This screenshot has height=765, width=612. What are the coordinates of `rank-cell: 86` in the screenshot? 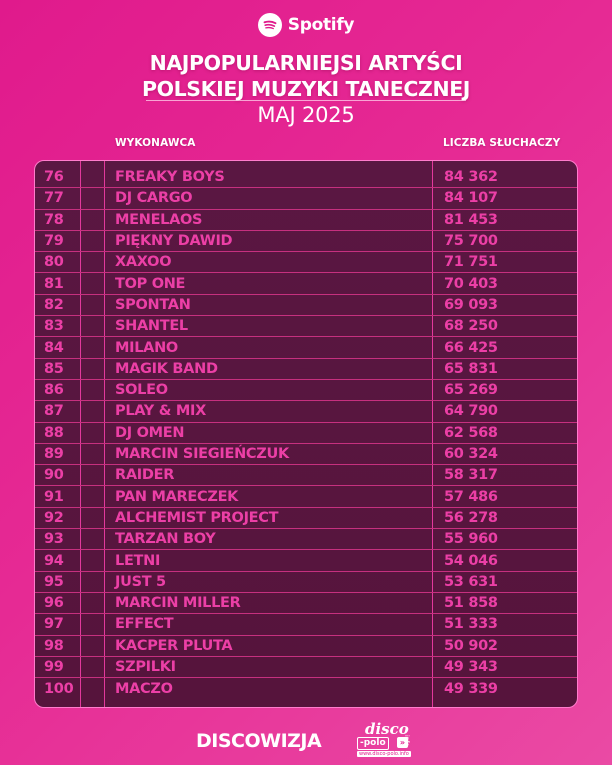 It's located at (54, 390).